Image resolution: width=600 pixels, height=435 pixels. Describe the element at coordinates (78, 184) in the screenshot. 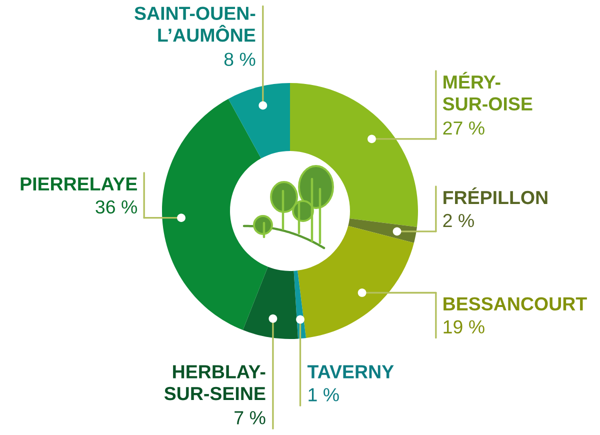

I see `slice-label: PIERRELAYE` at that location.